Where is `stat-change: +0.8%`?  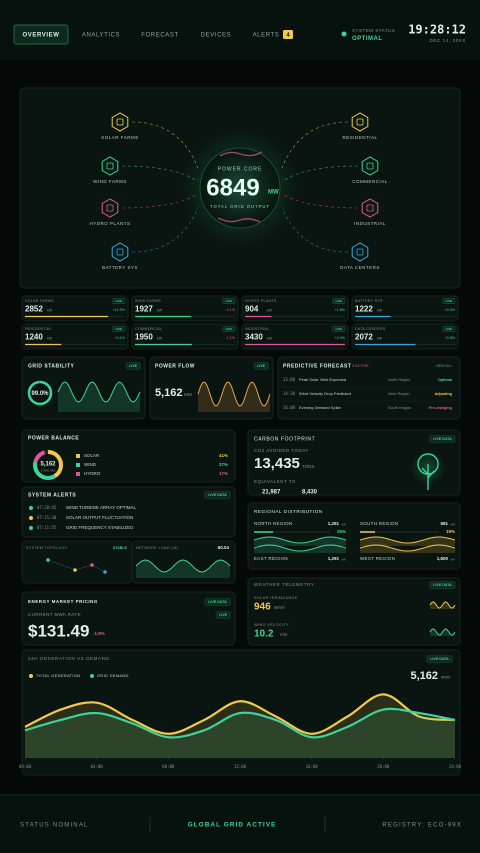
stat-change: +0.8% is located at coordinates (450, 338).